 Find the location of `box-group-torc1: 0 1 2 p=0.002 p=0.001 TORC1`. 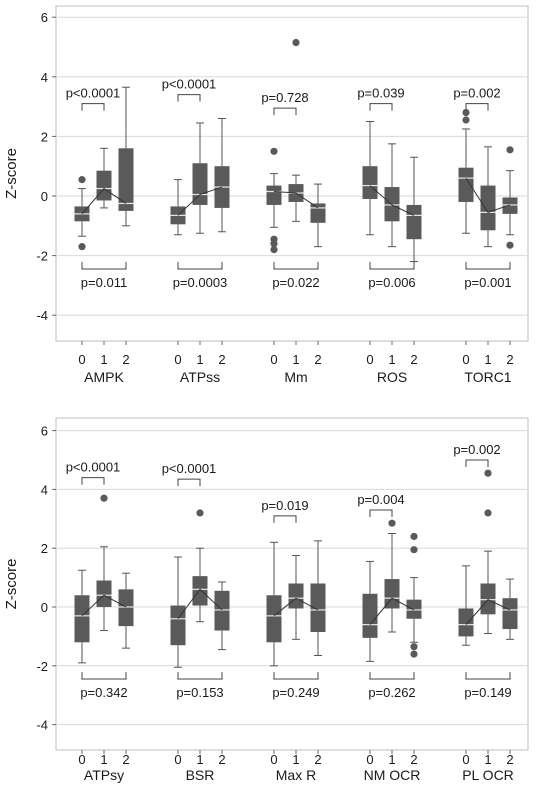

box-group-torc1: 0 1 2 p=0.002 p=0.001 TORC1 is located at coordinates (485, 235).